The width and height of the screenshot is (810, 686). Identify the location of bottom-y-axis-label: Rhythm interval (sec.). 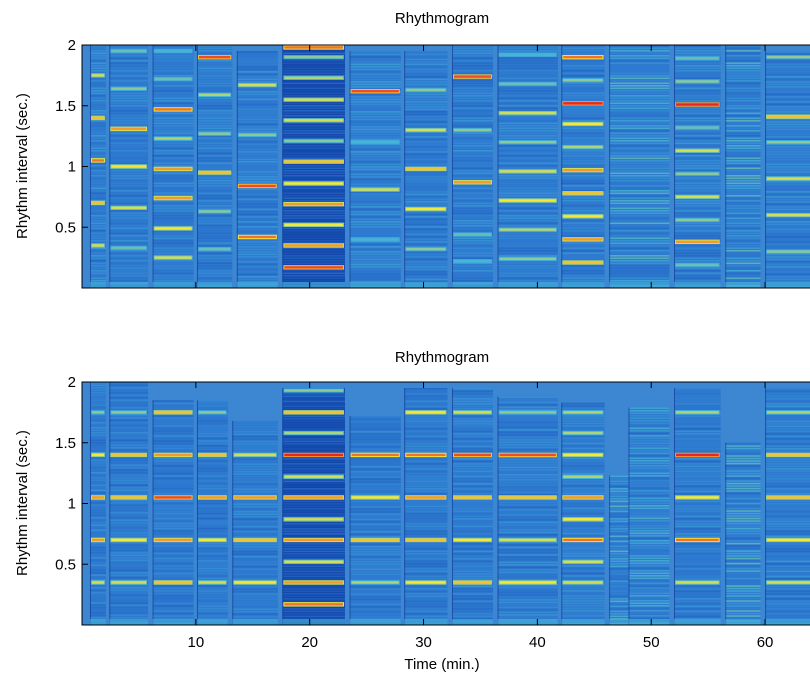
(22, 503).